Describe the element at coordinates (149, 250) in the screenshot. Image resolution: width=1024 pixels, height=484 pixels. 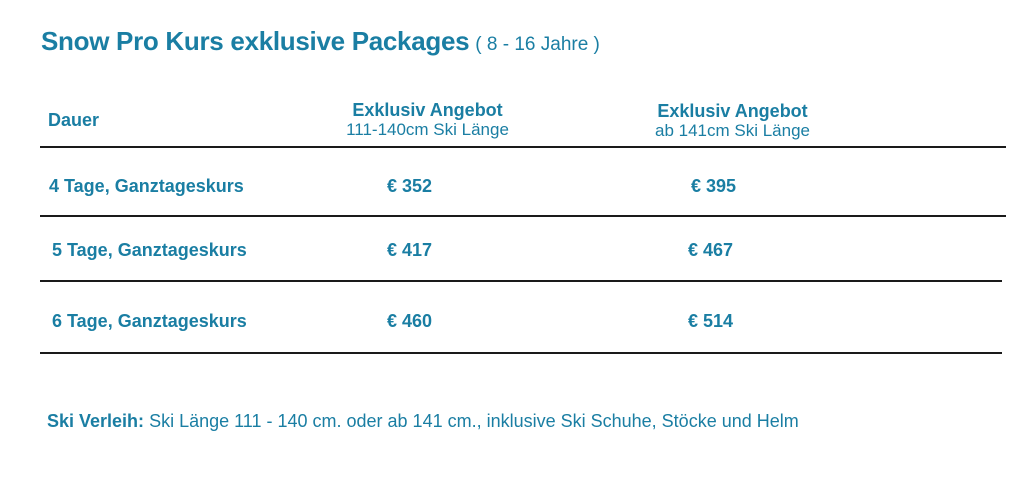
I see `row-label-5-days: 5 Tage, Ganztageskurs` at that location.